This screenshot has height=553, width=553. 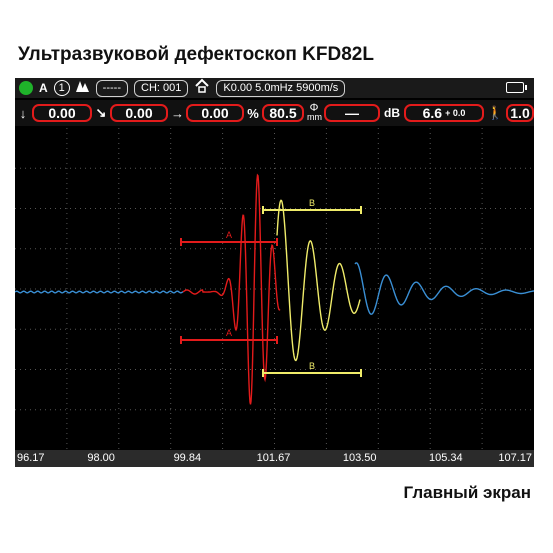 What do you see at coordinates (352, 113) in the screenshot?
I see `diameter-value-box: —` at bounding box center [352, 113].